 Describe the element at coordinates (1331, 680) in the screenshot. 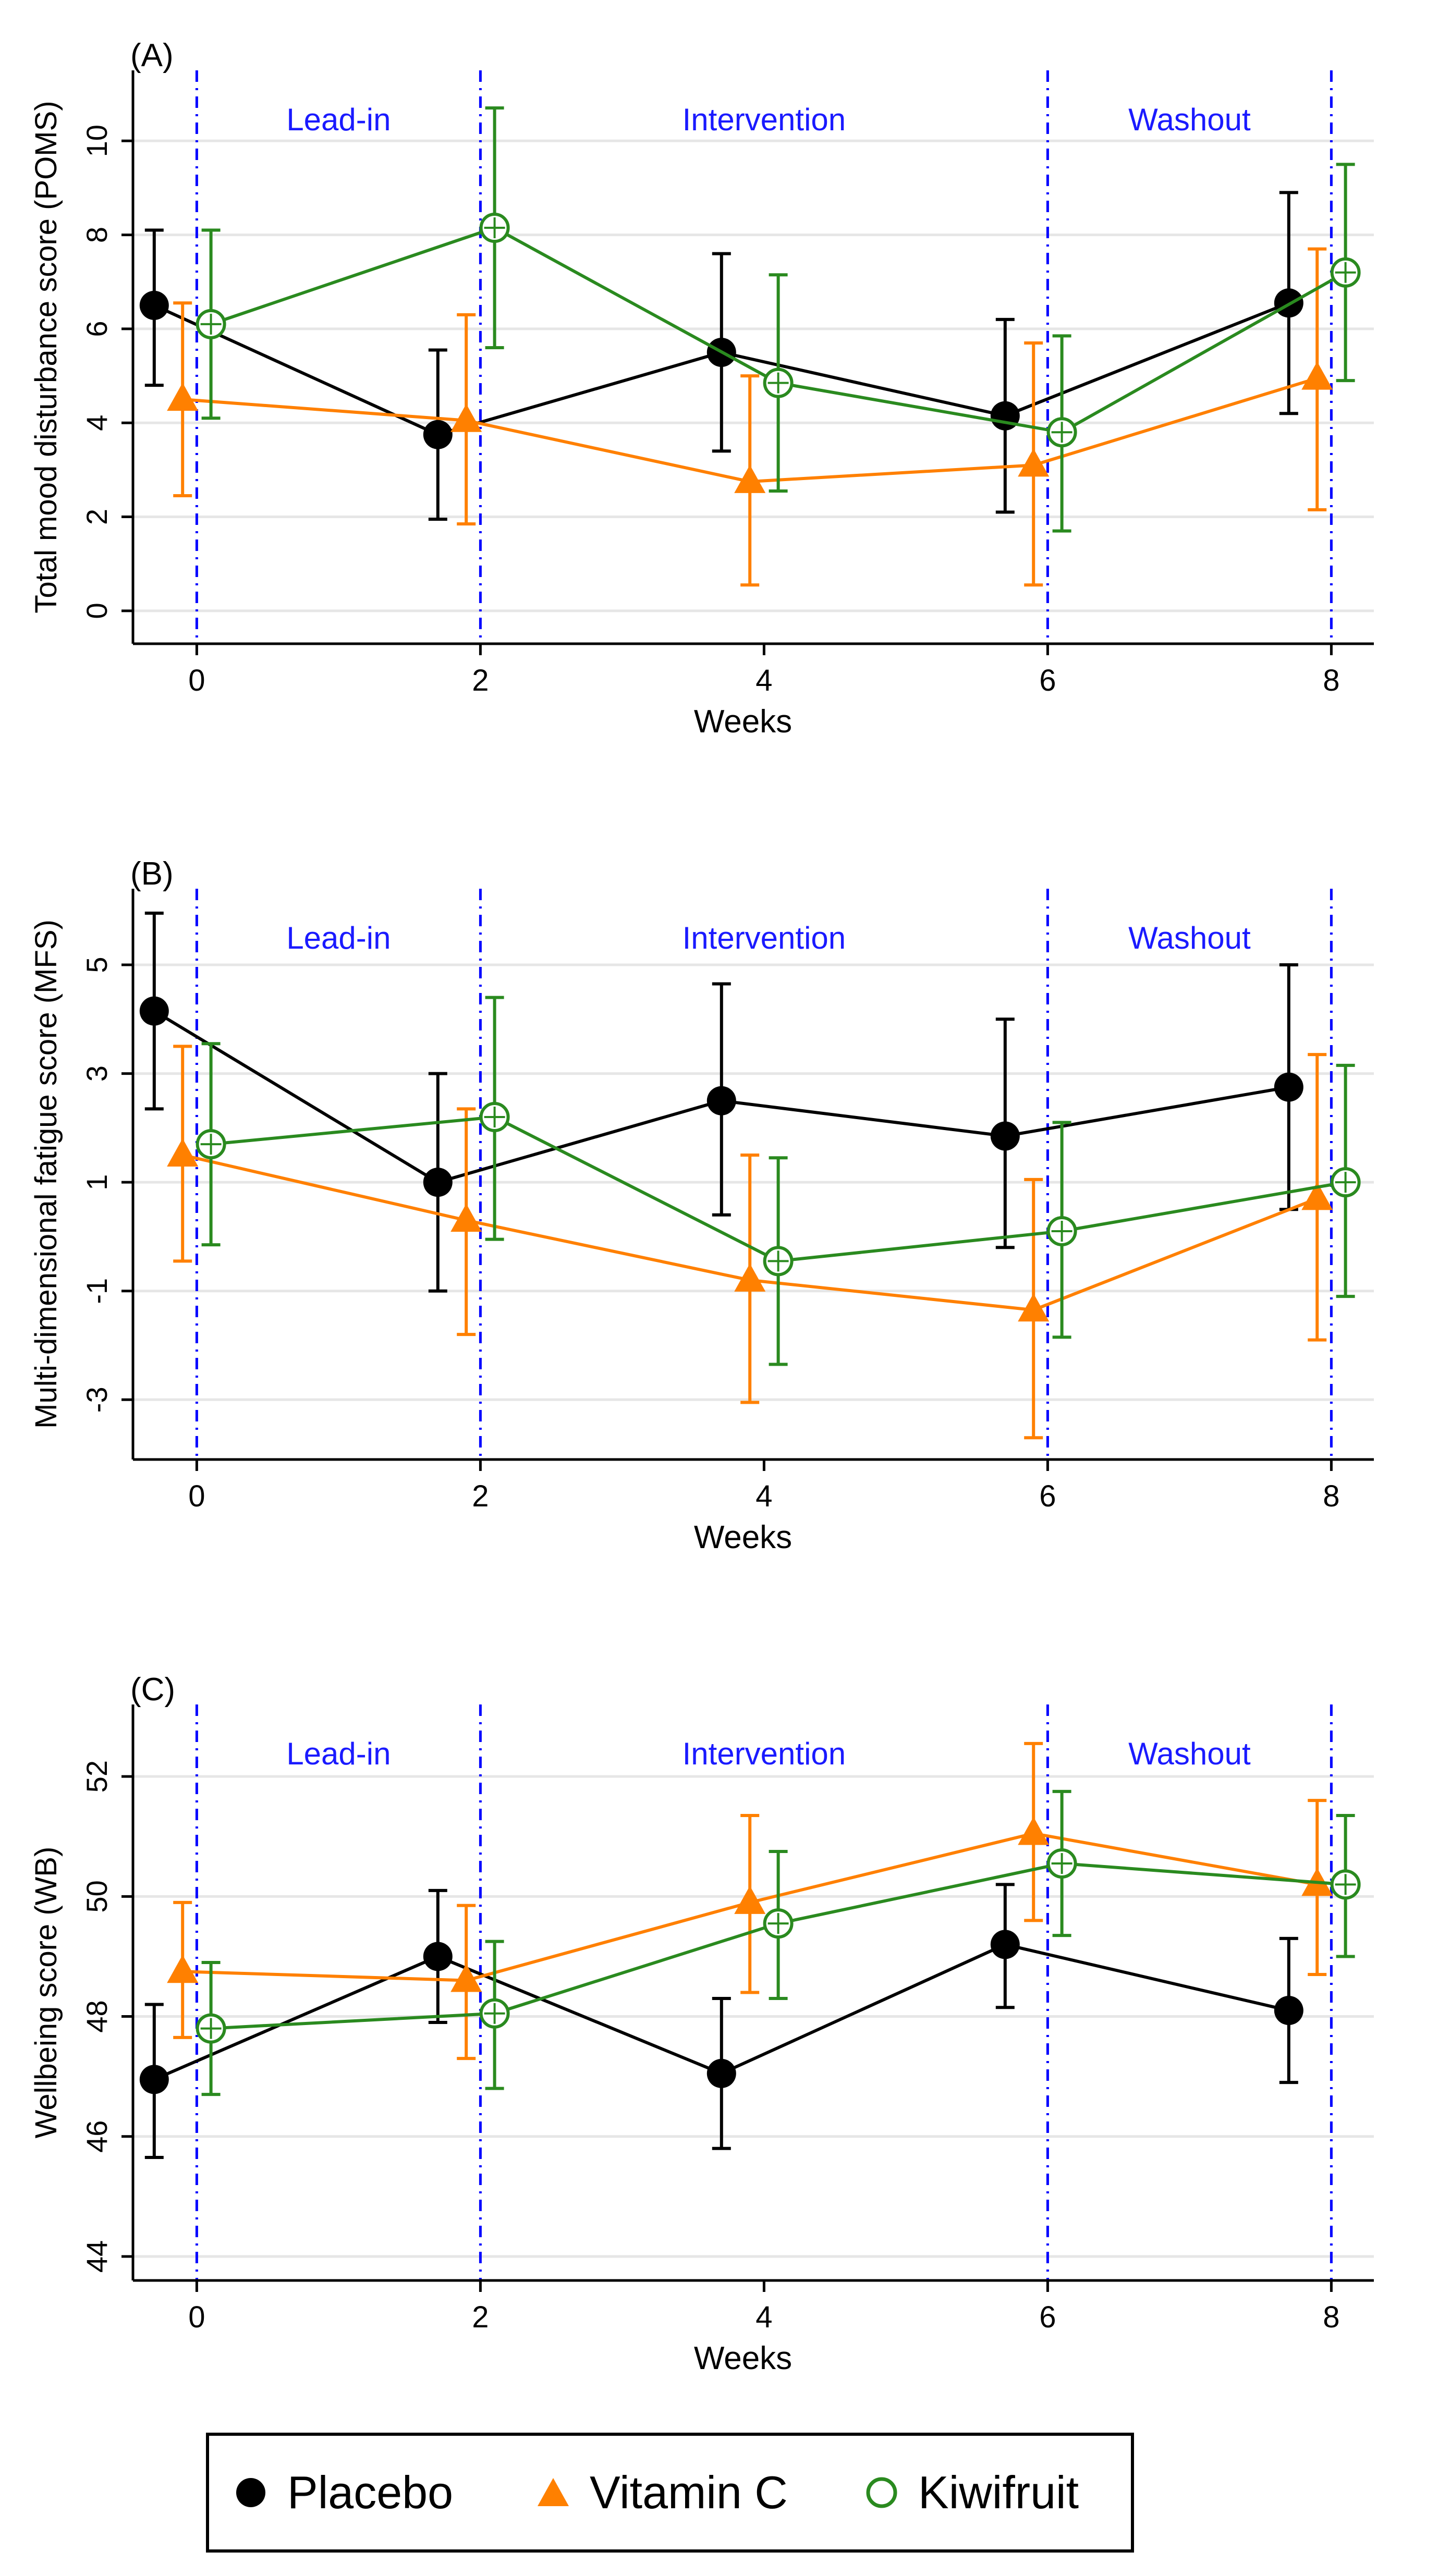

I see `x-tick-label-a-4: 8` at that location.